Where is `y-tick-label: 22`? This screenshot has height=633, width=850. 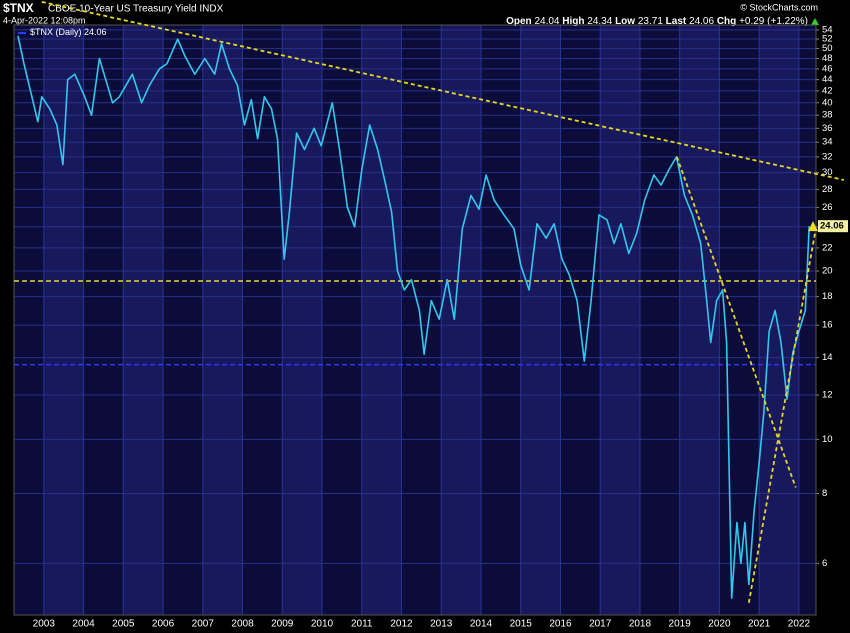
y-tick-label: 22 is located at coordinates (827, 247).